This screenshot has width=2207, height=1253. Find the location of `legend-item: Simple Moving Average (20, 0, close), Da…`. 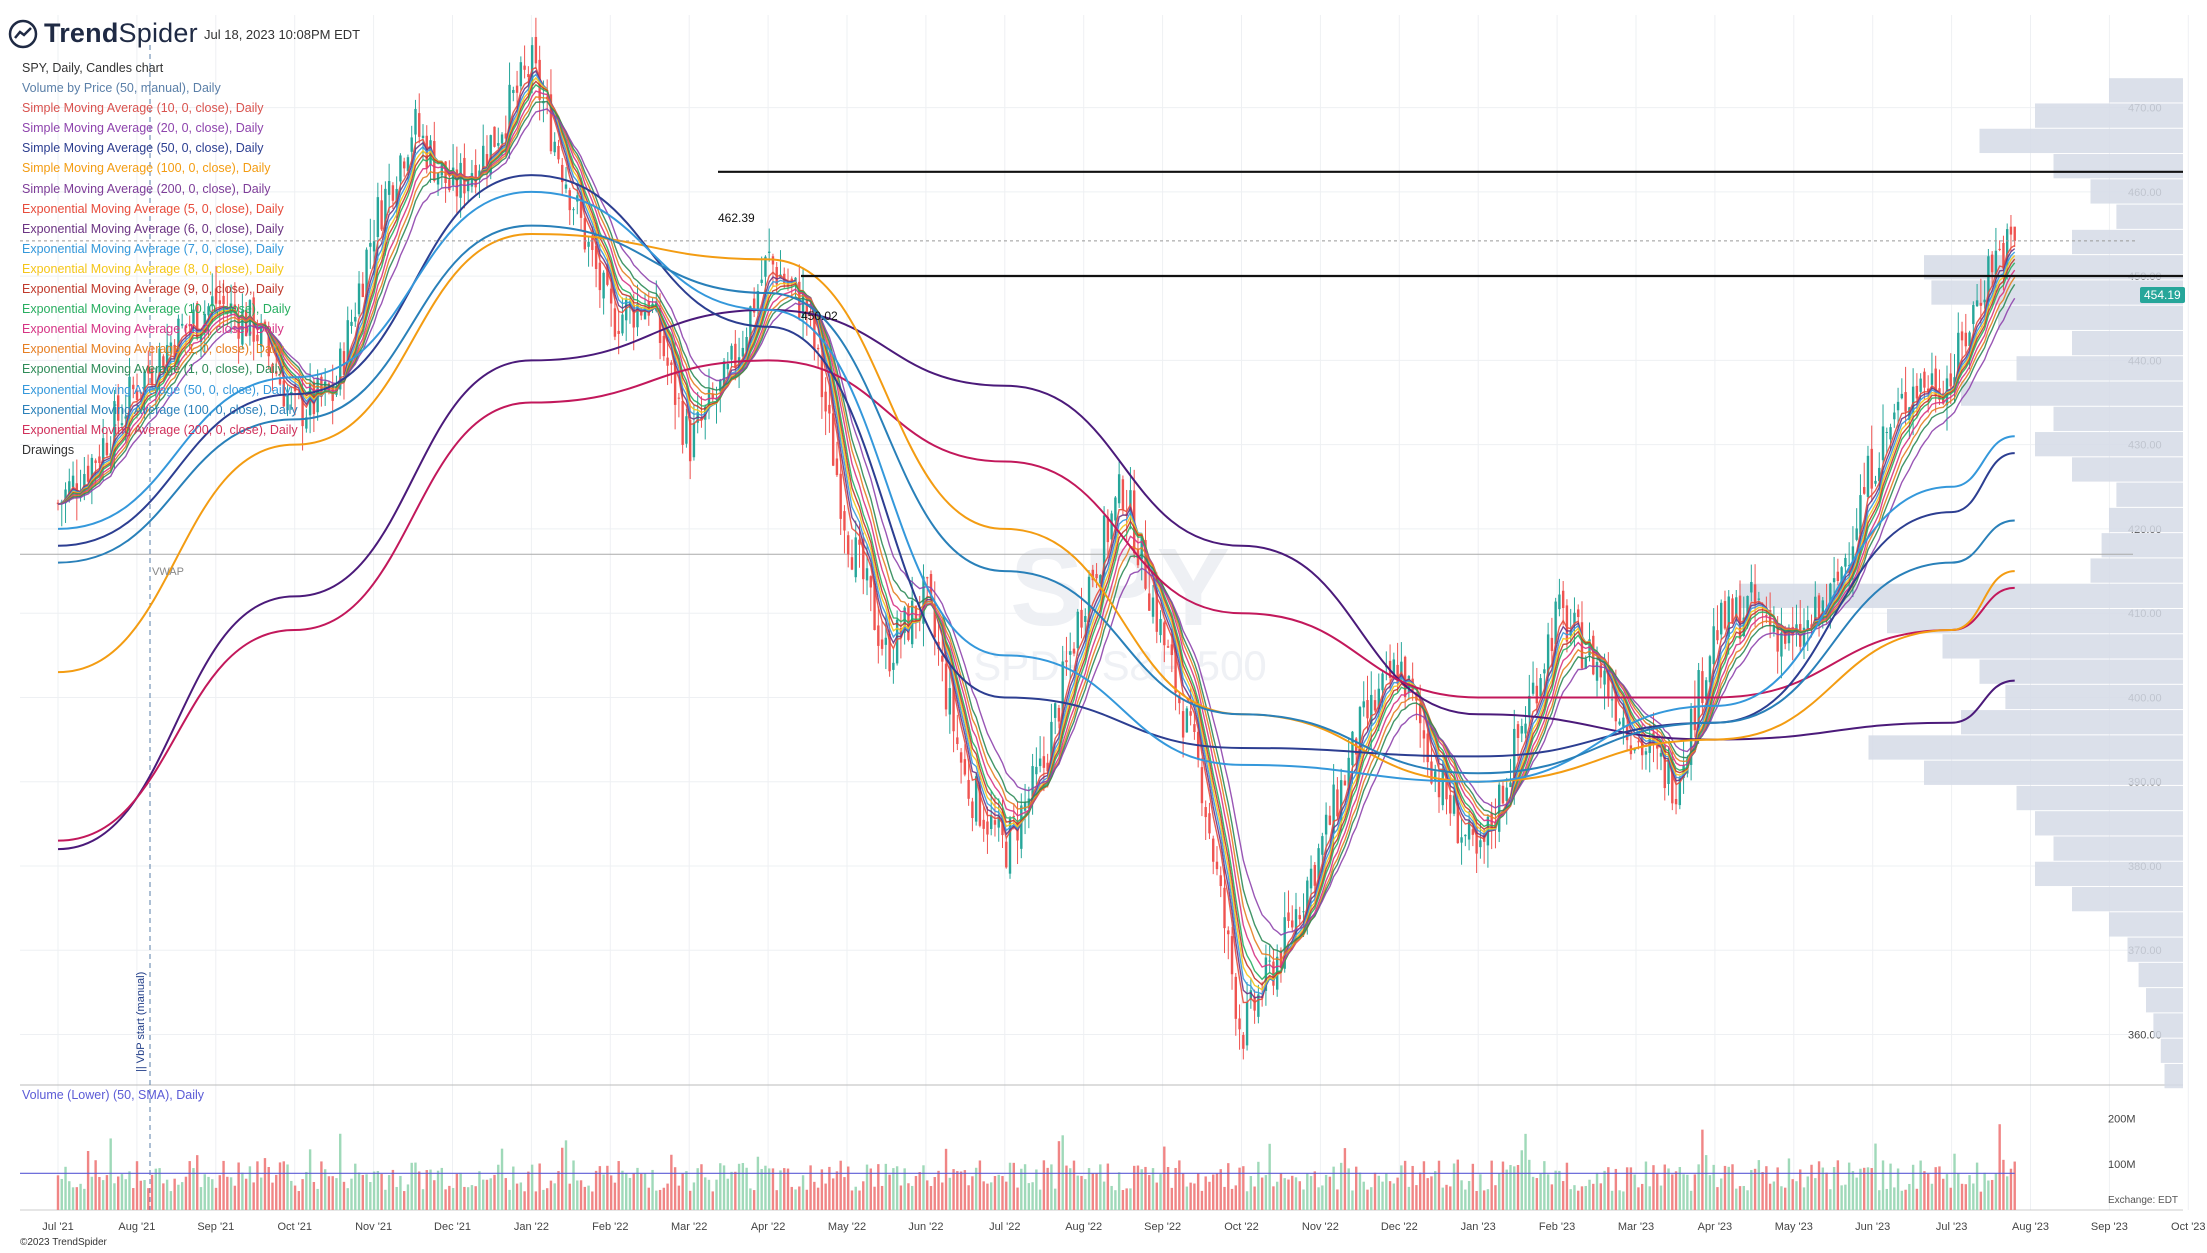

legend-item: Simple Moving Average (20, 0, close), Da… is located at coordinates (143, 128).